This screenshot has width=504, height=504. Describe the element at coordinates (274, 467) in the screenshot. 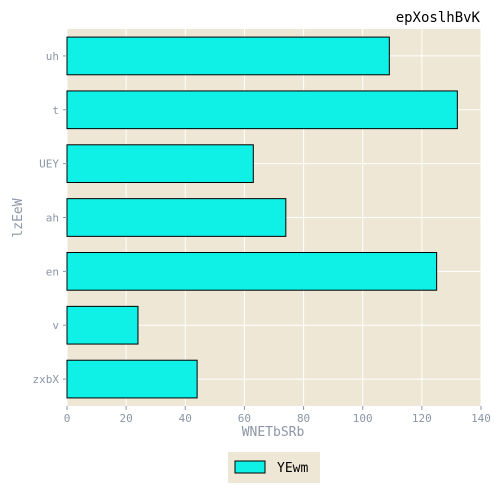

I see `legend: YEwm` at that location.